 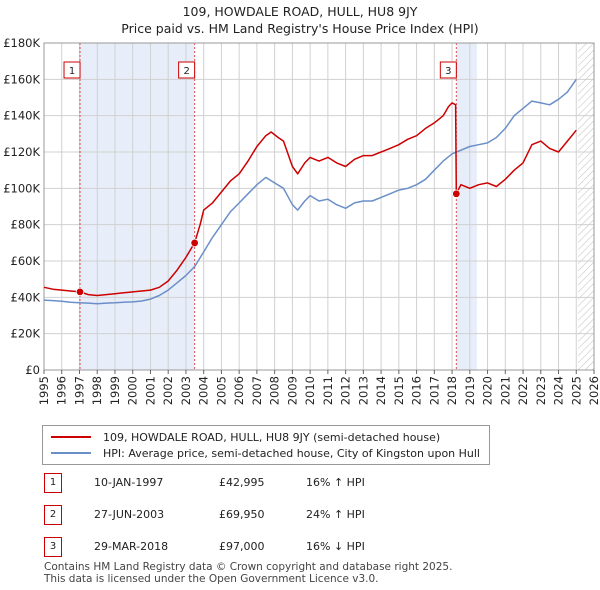 I want to click on x-tick-label: 2013, so click(x=363, y=390).